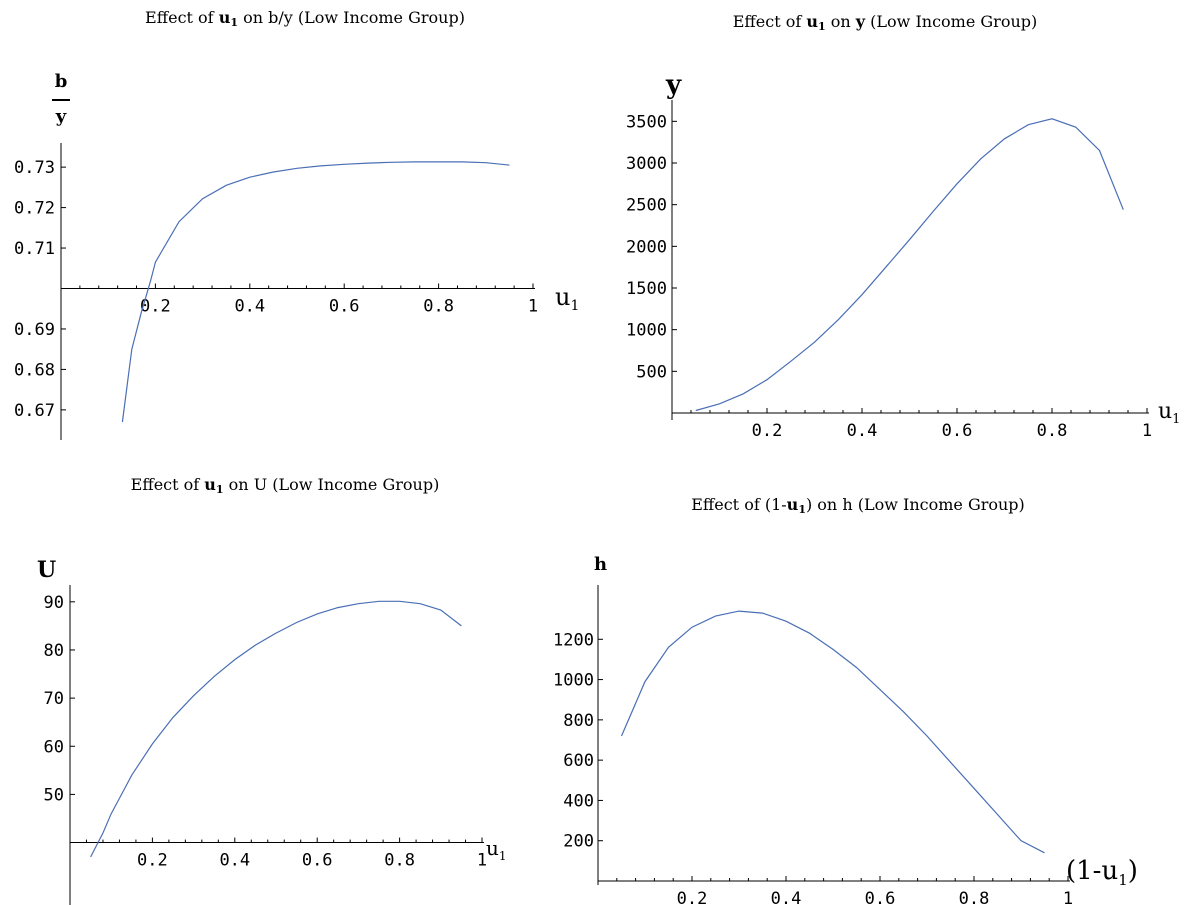 The image size is (1187, 905). Describe the element at coordinates (54, 747) in the screenshot. I see `y-tick-label: 60` at that location.